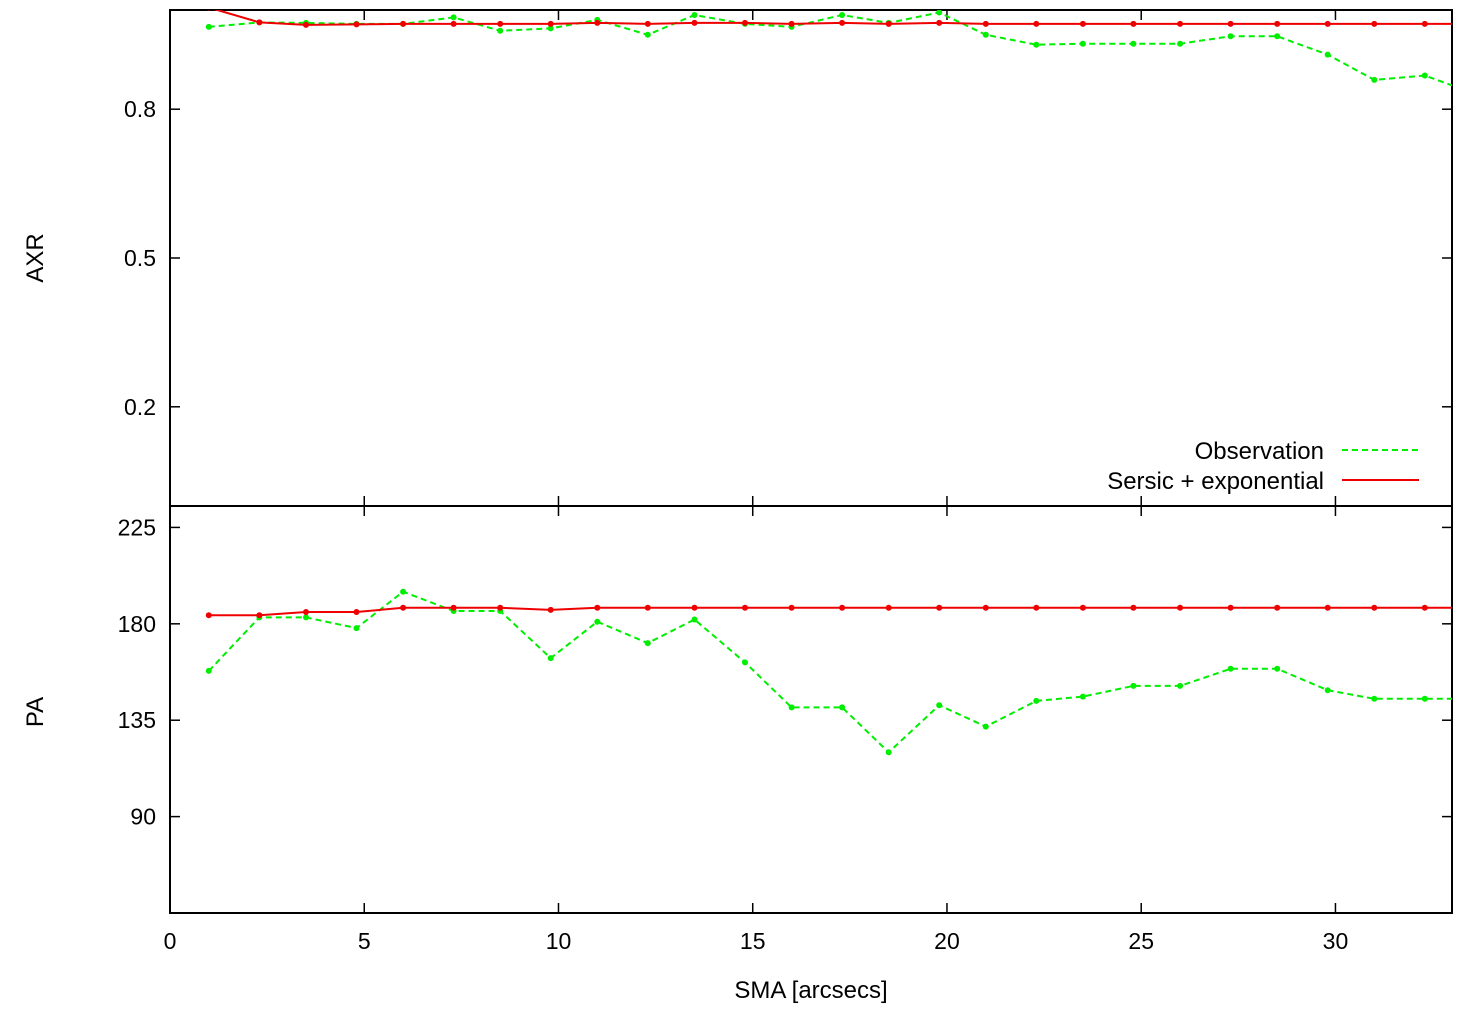 The image size is (1475, 1015). Describe the element at coordinates (1141, 941) in the screenshot. I see `x-tick-label: 25` at that location.